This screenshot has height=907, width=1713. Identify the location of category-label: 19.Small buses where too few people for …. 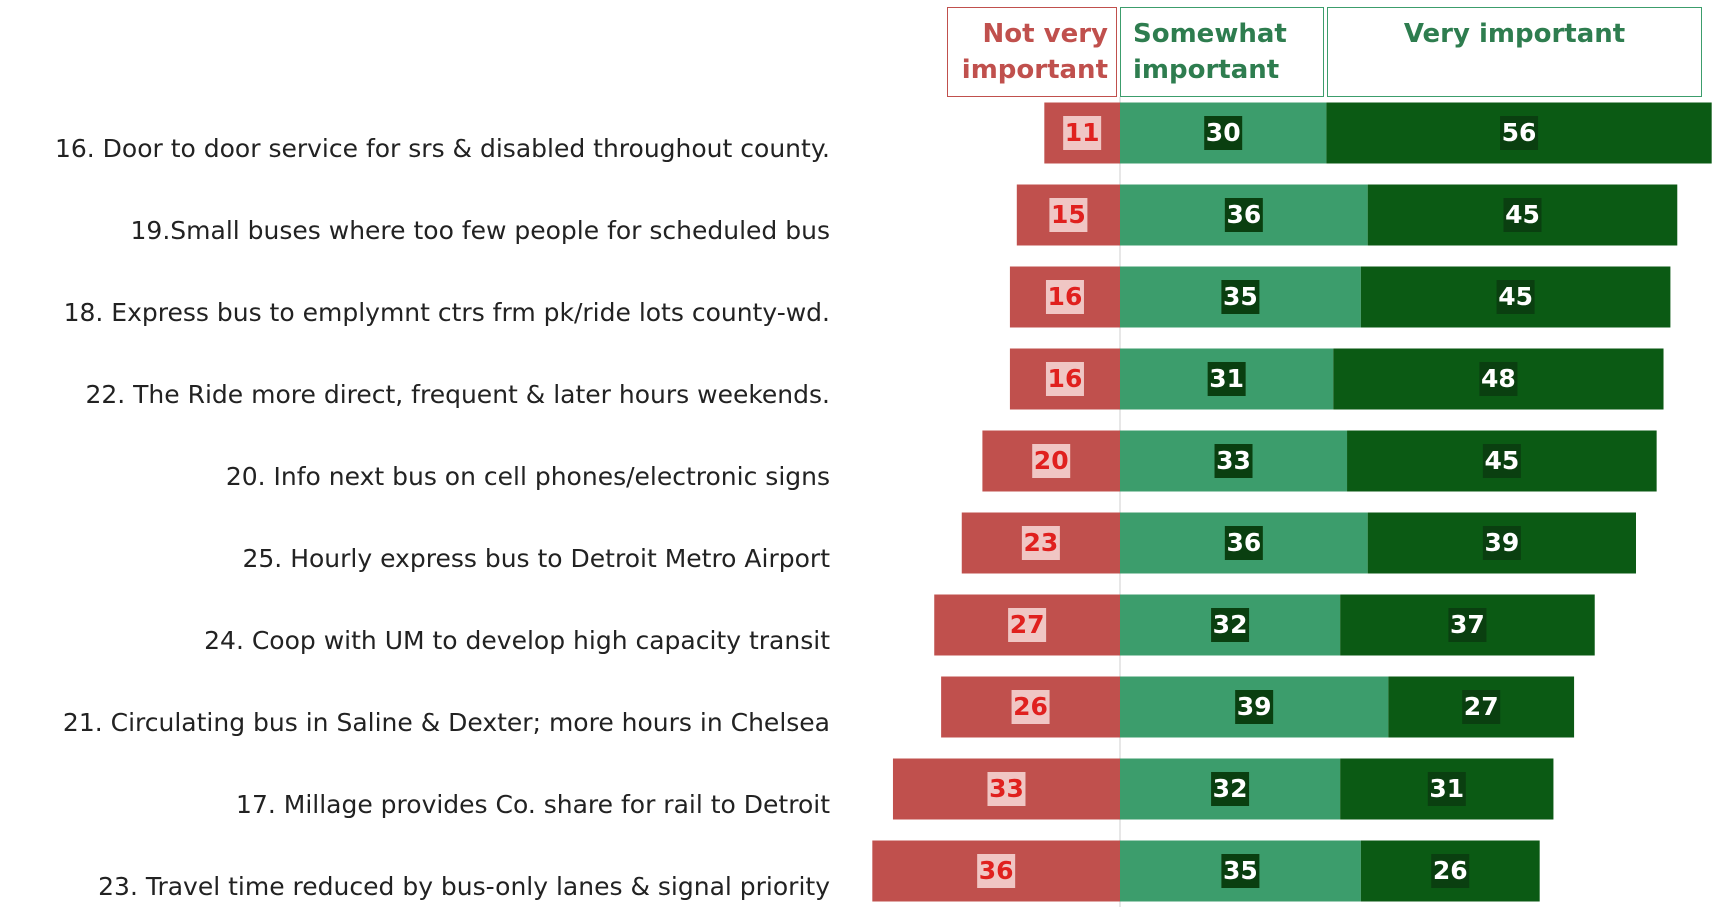
(480, 230).